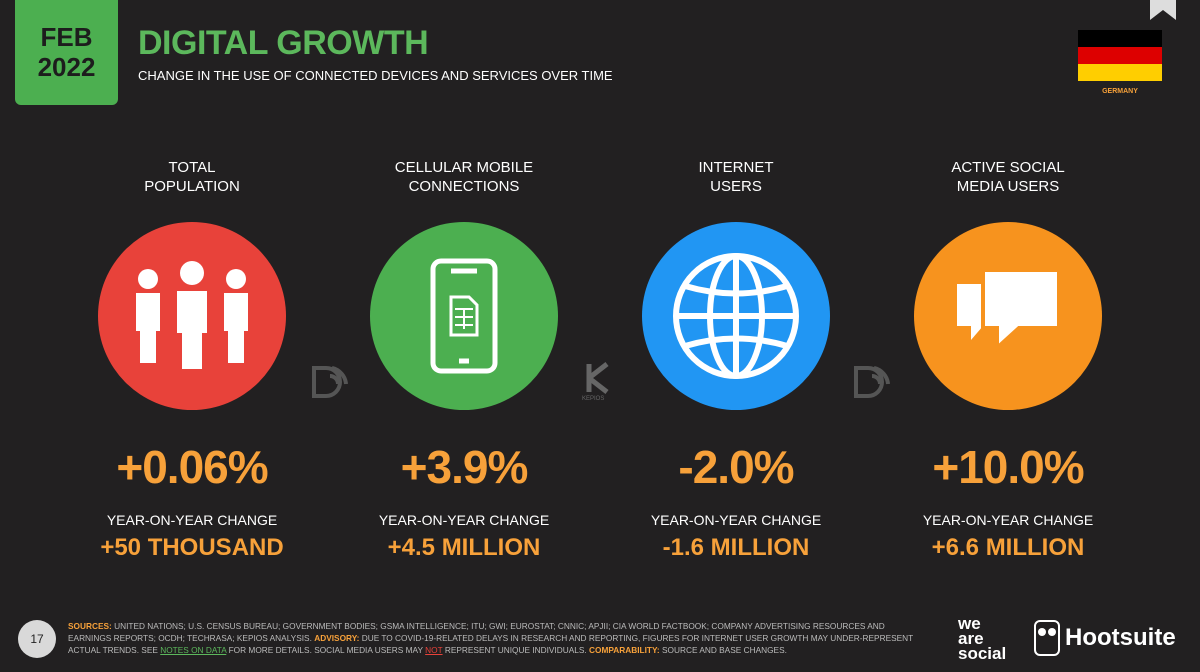 The height and width of the screenshot is (672, 1200). I want to click on metric-label: CELLULAR MOBILE CONNECTIONS, so click(464, 177).